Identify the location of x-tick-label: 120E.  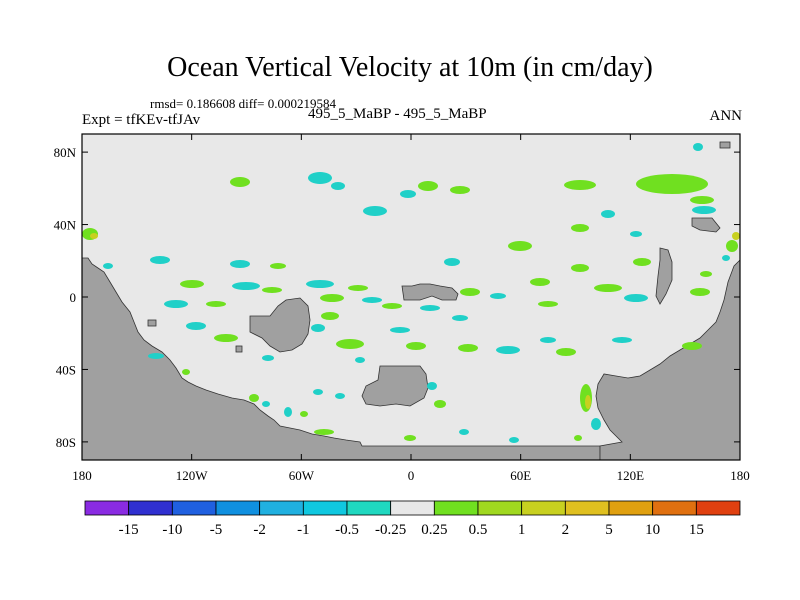
(631, 475).